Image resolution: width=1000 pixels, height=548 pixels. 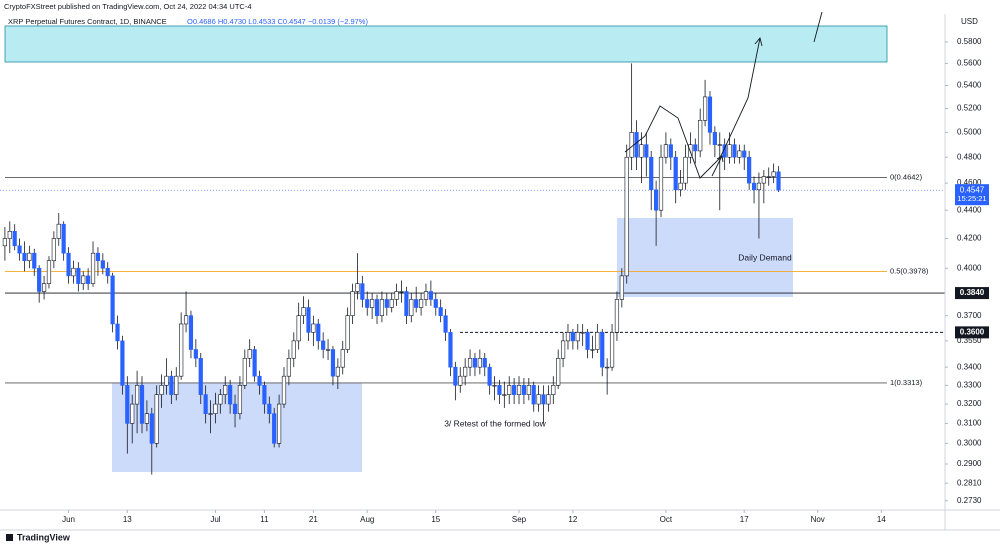 I want to click on y-tick-label: 0.3000, so click(x=969, y=442).